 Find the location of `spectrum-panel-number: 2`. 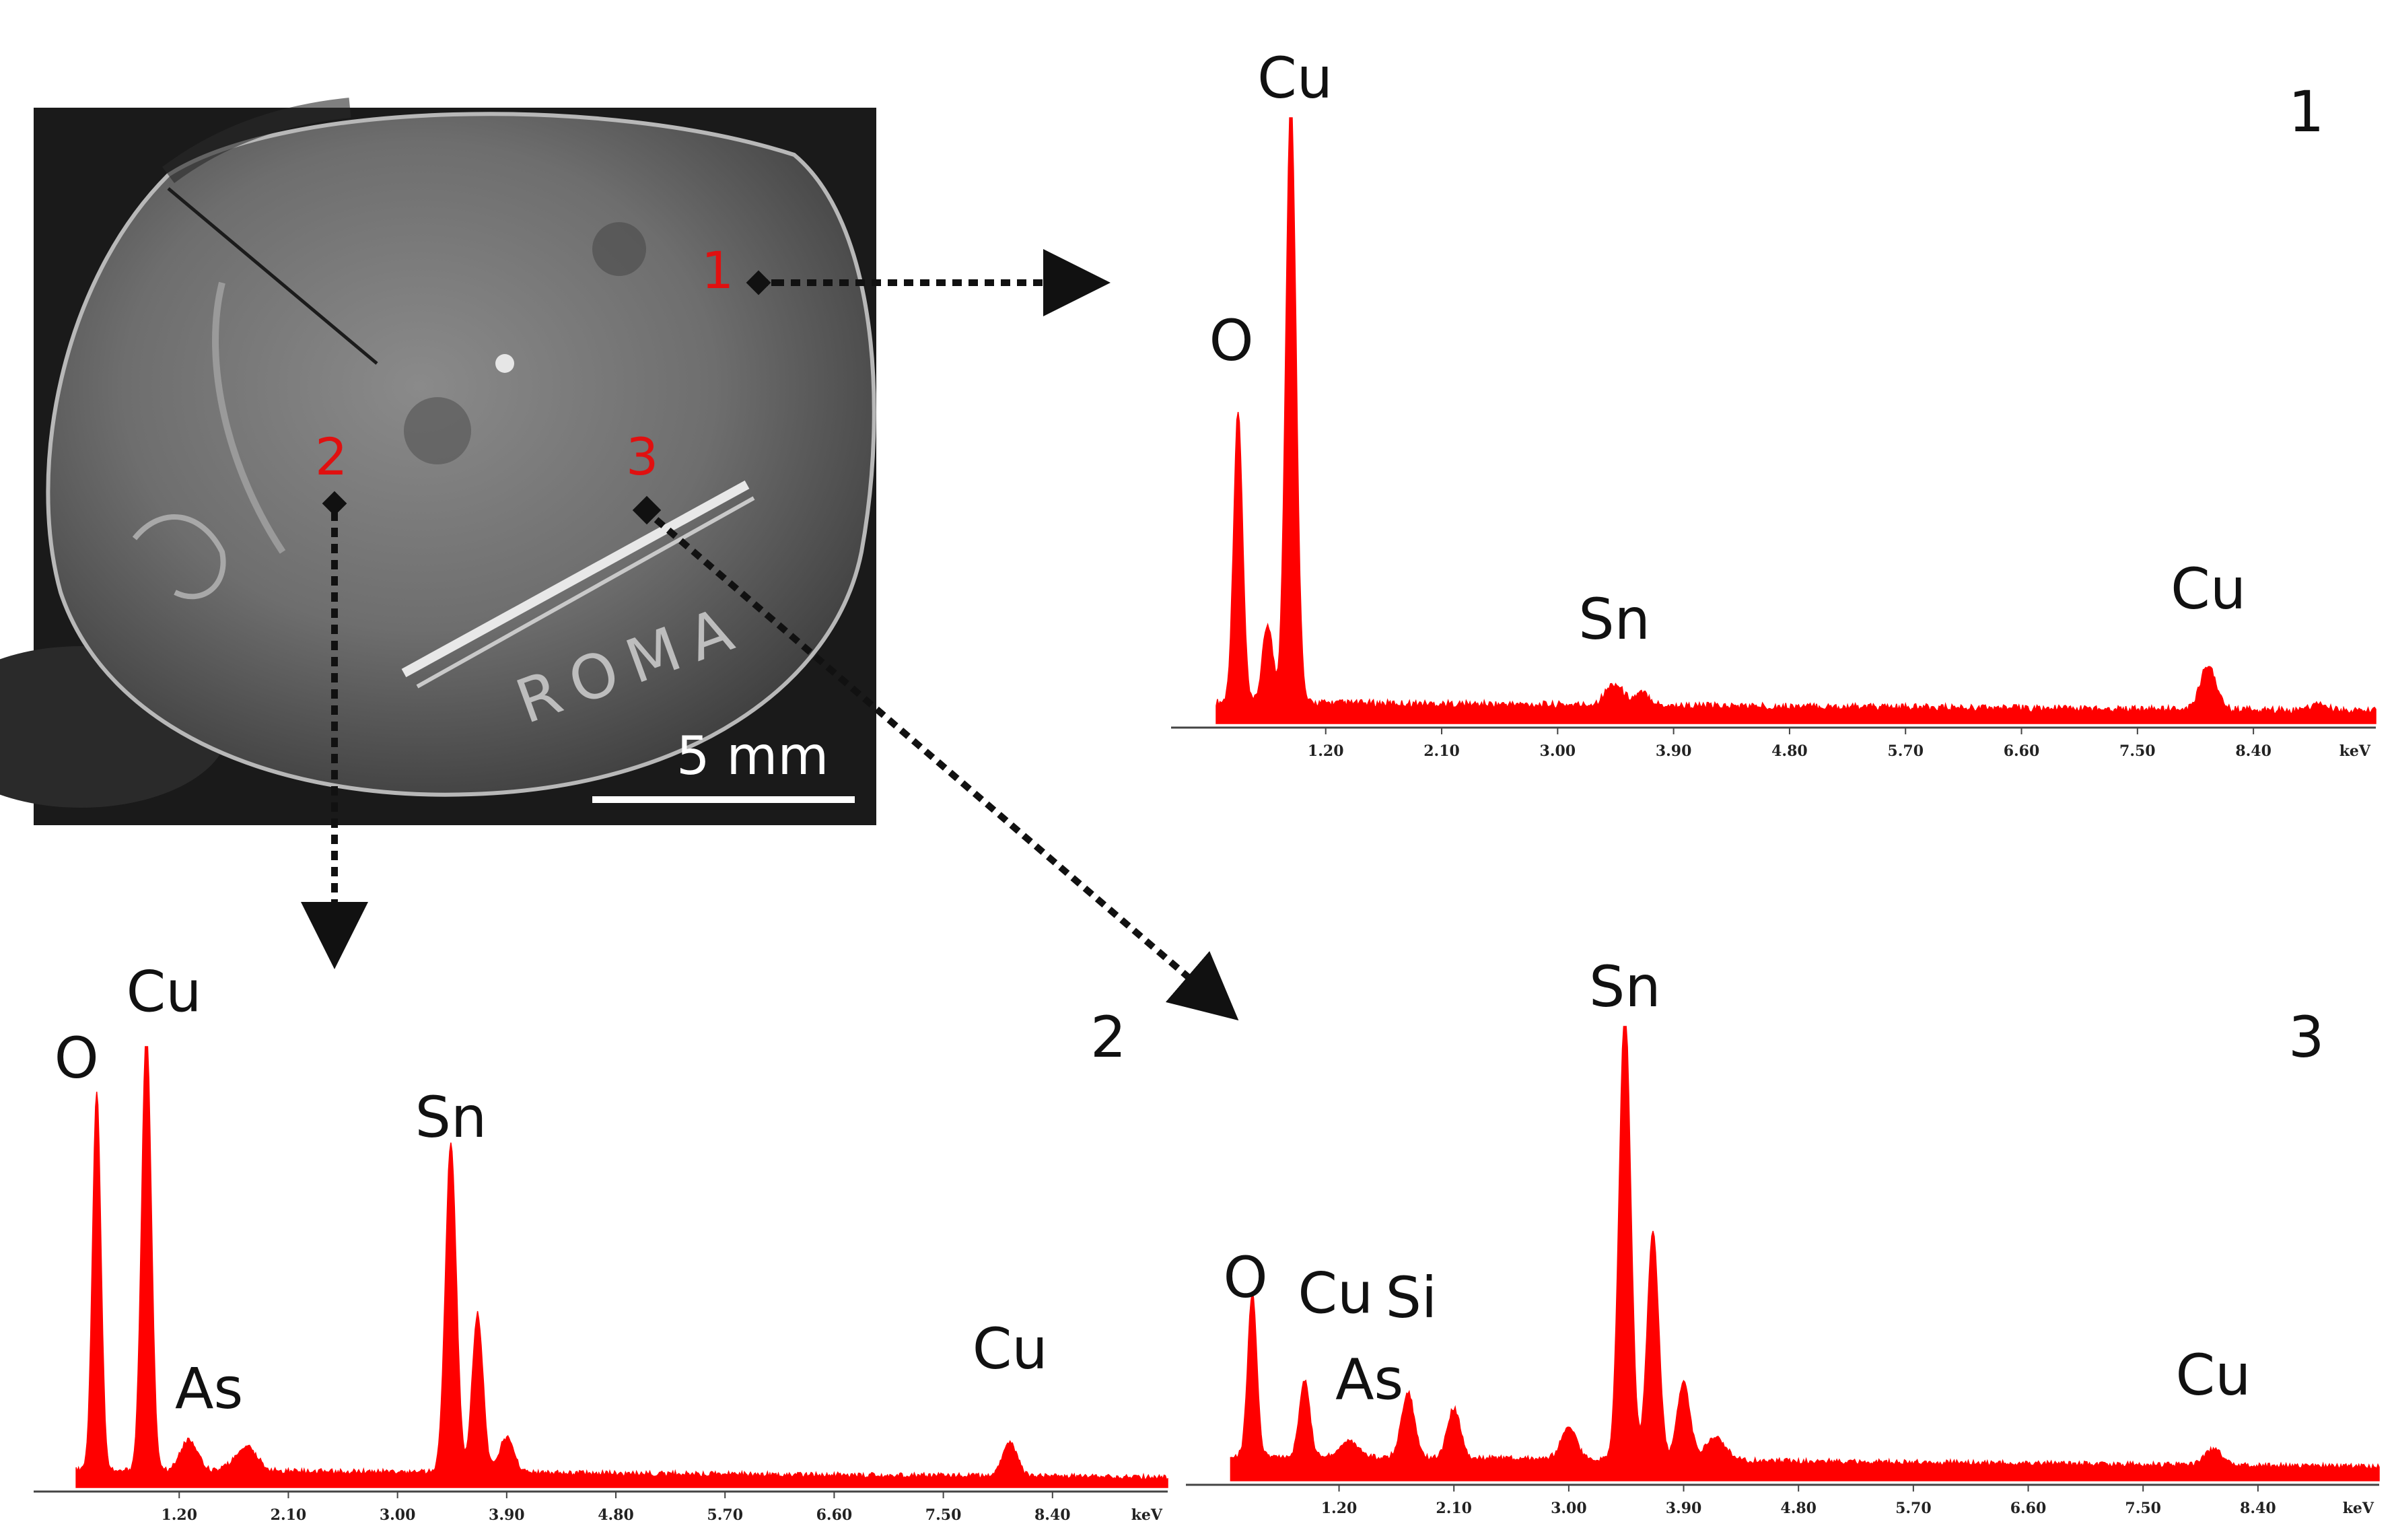

spectrum-panel-number: 2 is located at coordinates (1108, 1037).